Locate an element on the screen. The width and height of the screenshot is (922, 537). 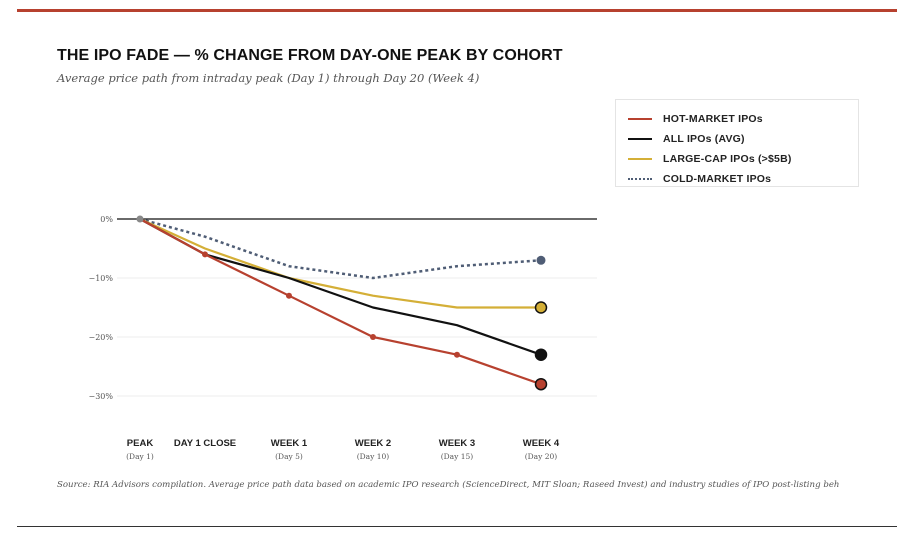
x-tick-sublabel: (Day 5) is located at coordinates (289, 456).